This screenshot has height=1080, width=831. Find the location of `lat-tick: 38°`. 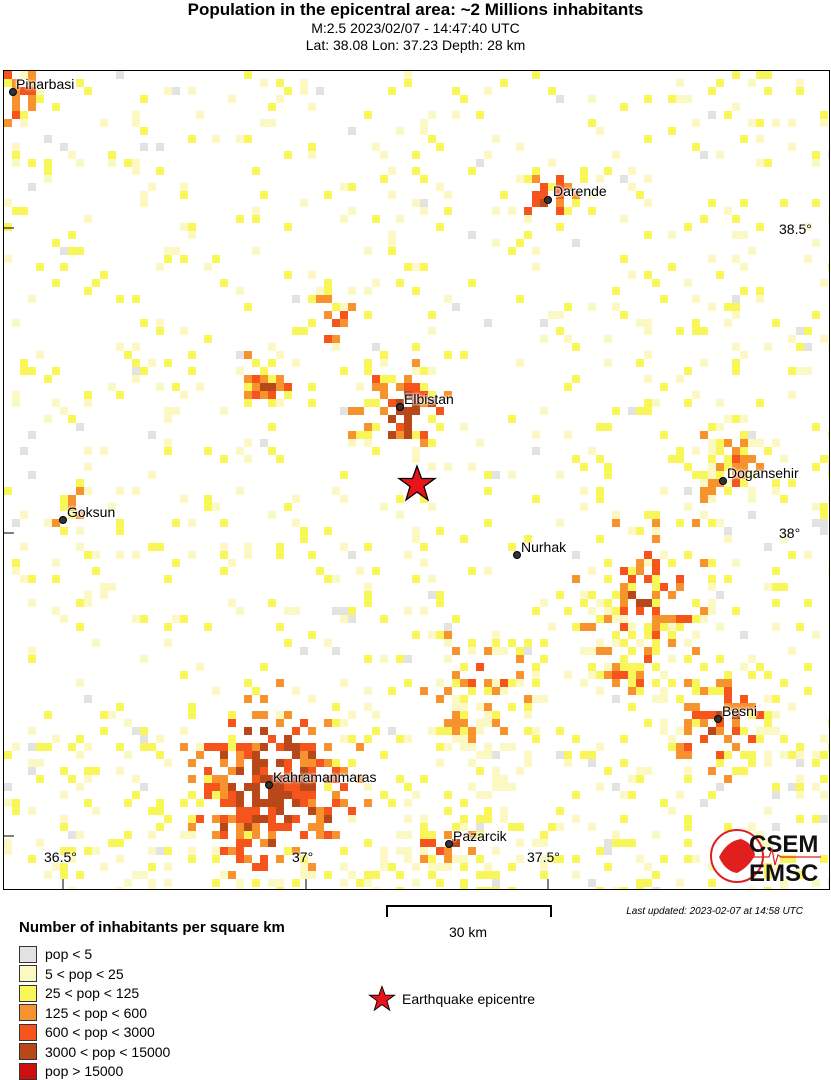

lat-tick: 38° is located at coordinates (790, 533).